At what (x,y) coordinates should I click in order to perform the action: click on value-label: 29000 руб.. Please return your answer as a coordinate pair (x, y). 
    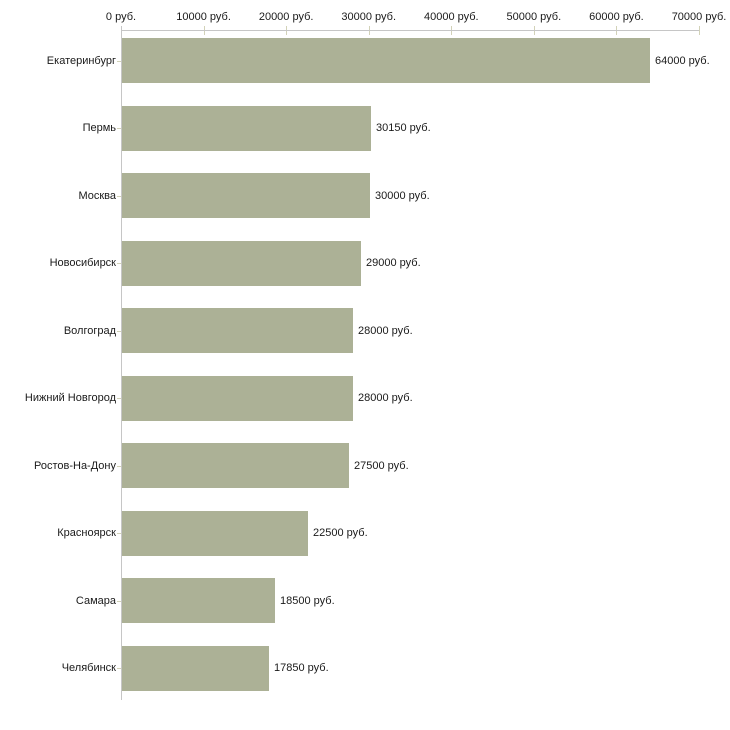
    Looking at the image, I should click on (393, 263).